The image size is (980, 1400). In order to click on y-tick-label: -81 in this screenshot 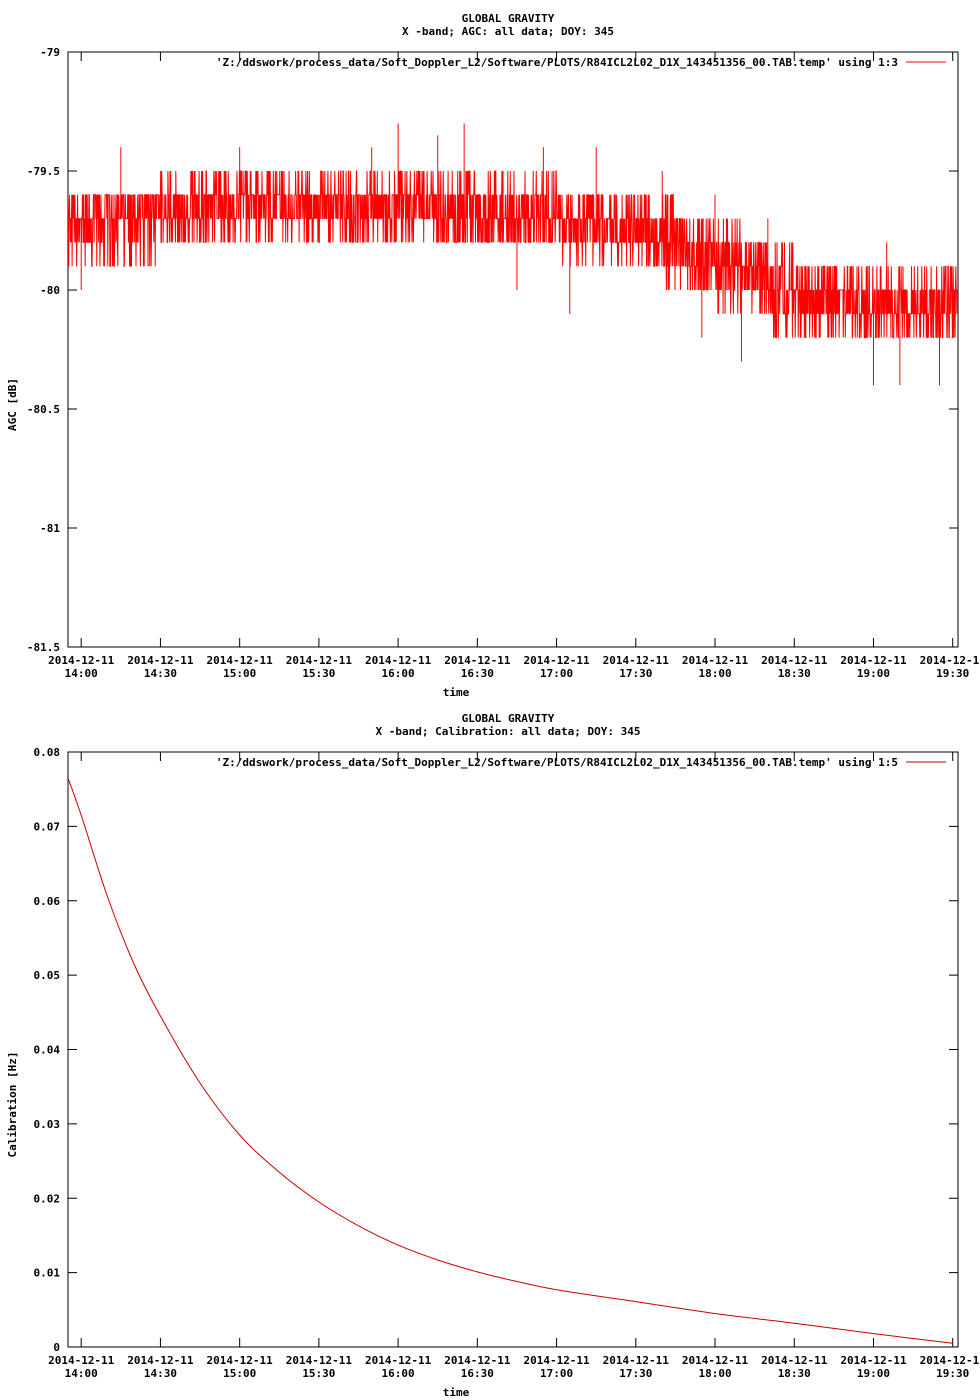, I will do `click(50, 528)`.